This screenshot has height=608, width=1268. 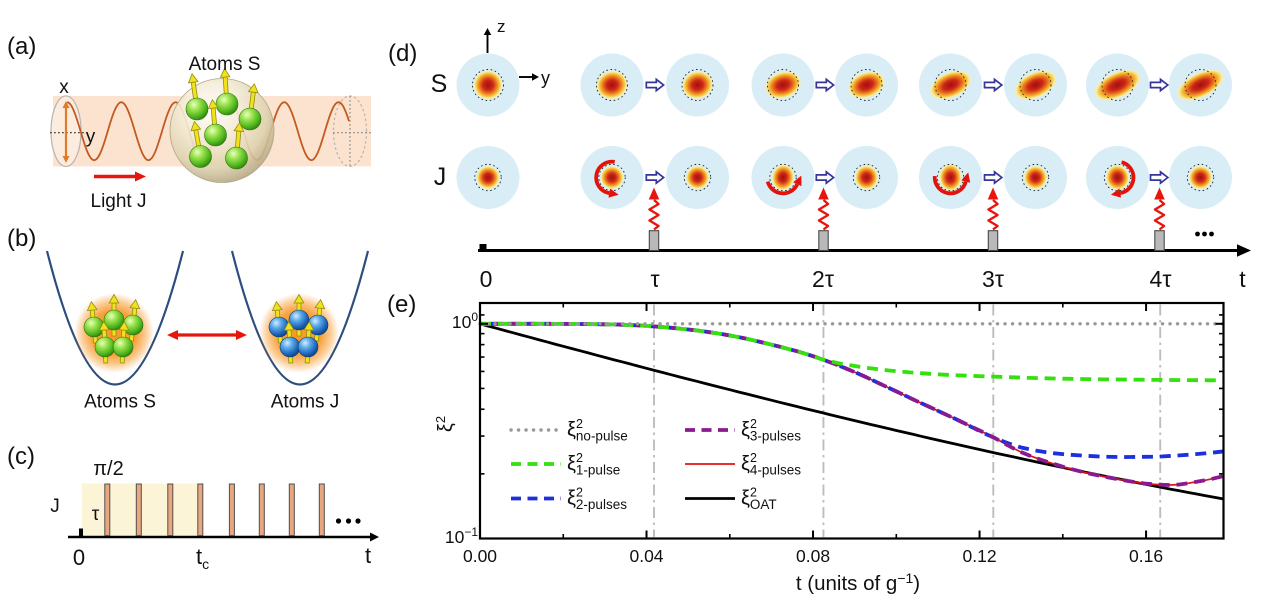 I want to click on origin-tick, so click(x=81, y=532).